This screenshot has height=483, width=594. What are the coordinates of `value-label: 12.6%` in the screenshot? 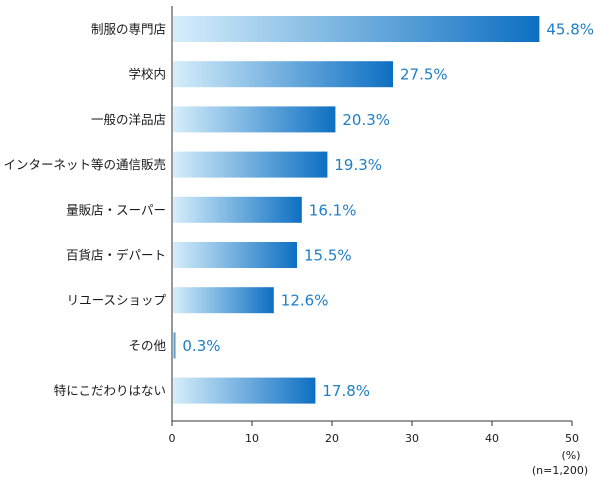 It's located at (305, 301).